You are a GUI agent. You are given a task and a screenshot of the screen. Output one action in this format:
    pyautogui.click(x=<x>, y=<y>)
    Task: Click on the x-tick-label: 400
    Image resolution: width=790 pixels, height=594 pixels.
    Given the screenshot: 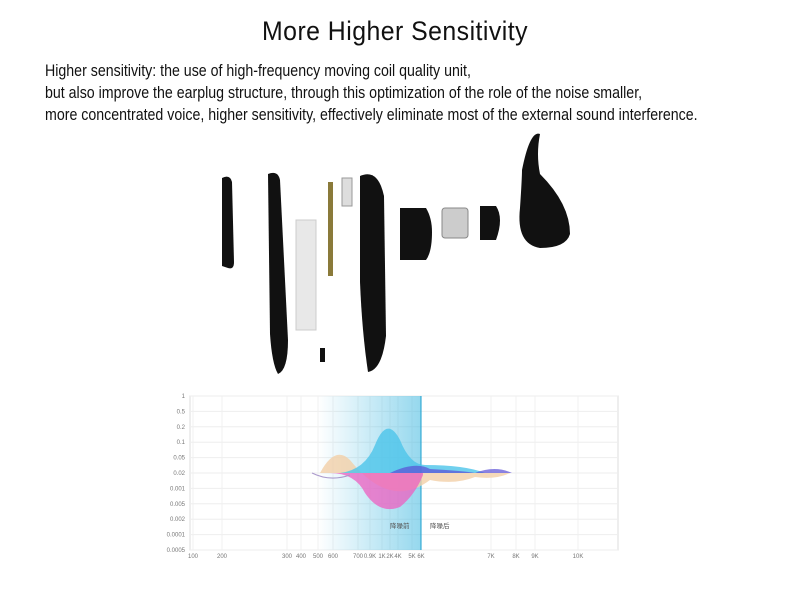 What is the action you would take?
    pyautogui.click(x=301, y=557)
    